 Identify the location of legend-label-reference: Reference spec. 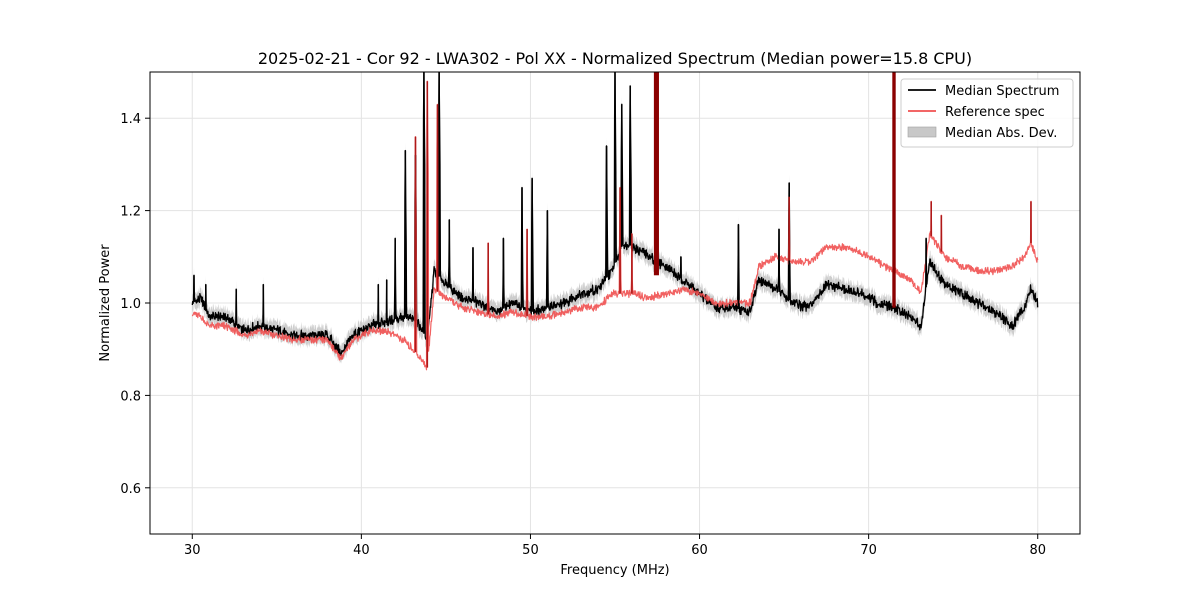
(995, 112).